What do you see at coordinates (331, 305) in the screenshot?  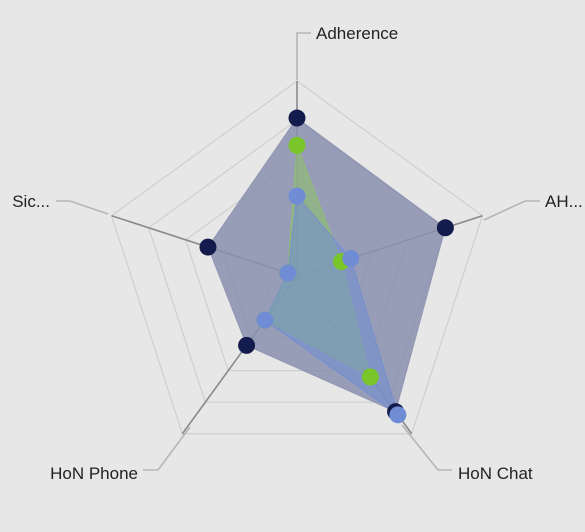 I see `series-area` at bounding box center [331, 305].